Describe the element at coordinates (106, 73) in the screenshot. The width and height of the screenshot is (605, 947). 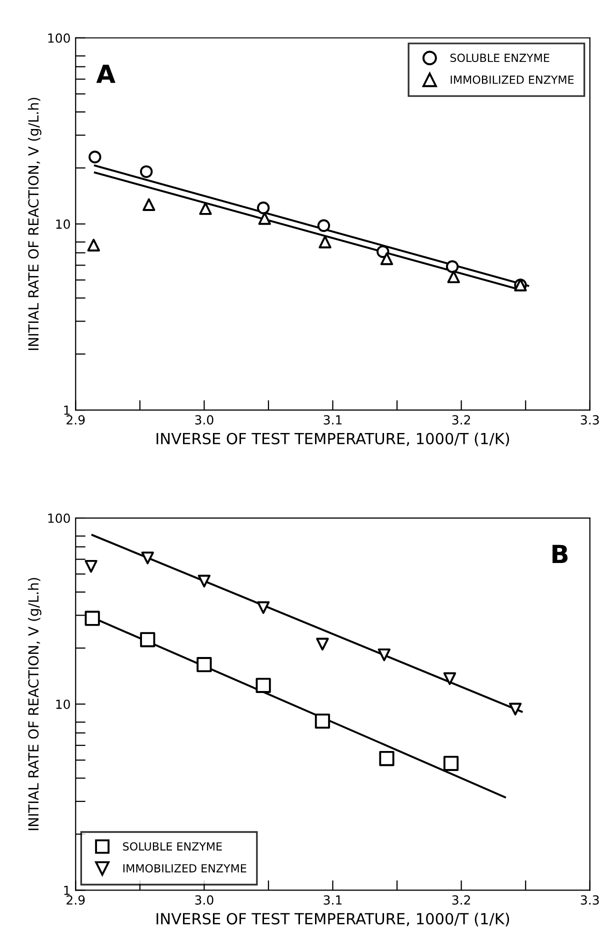
I see `annotation: A` at that location.